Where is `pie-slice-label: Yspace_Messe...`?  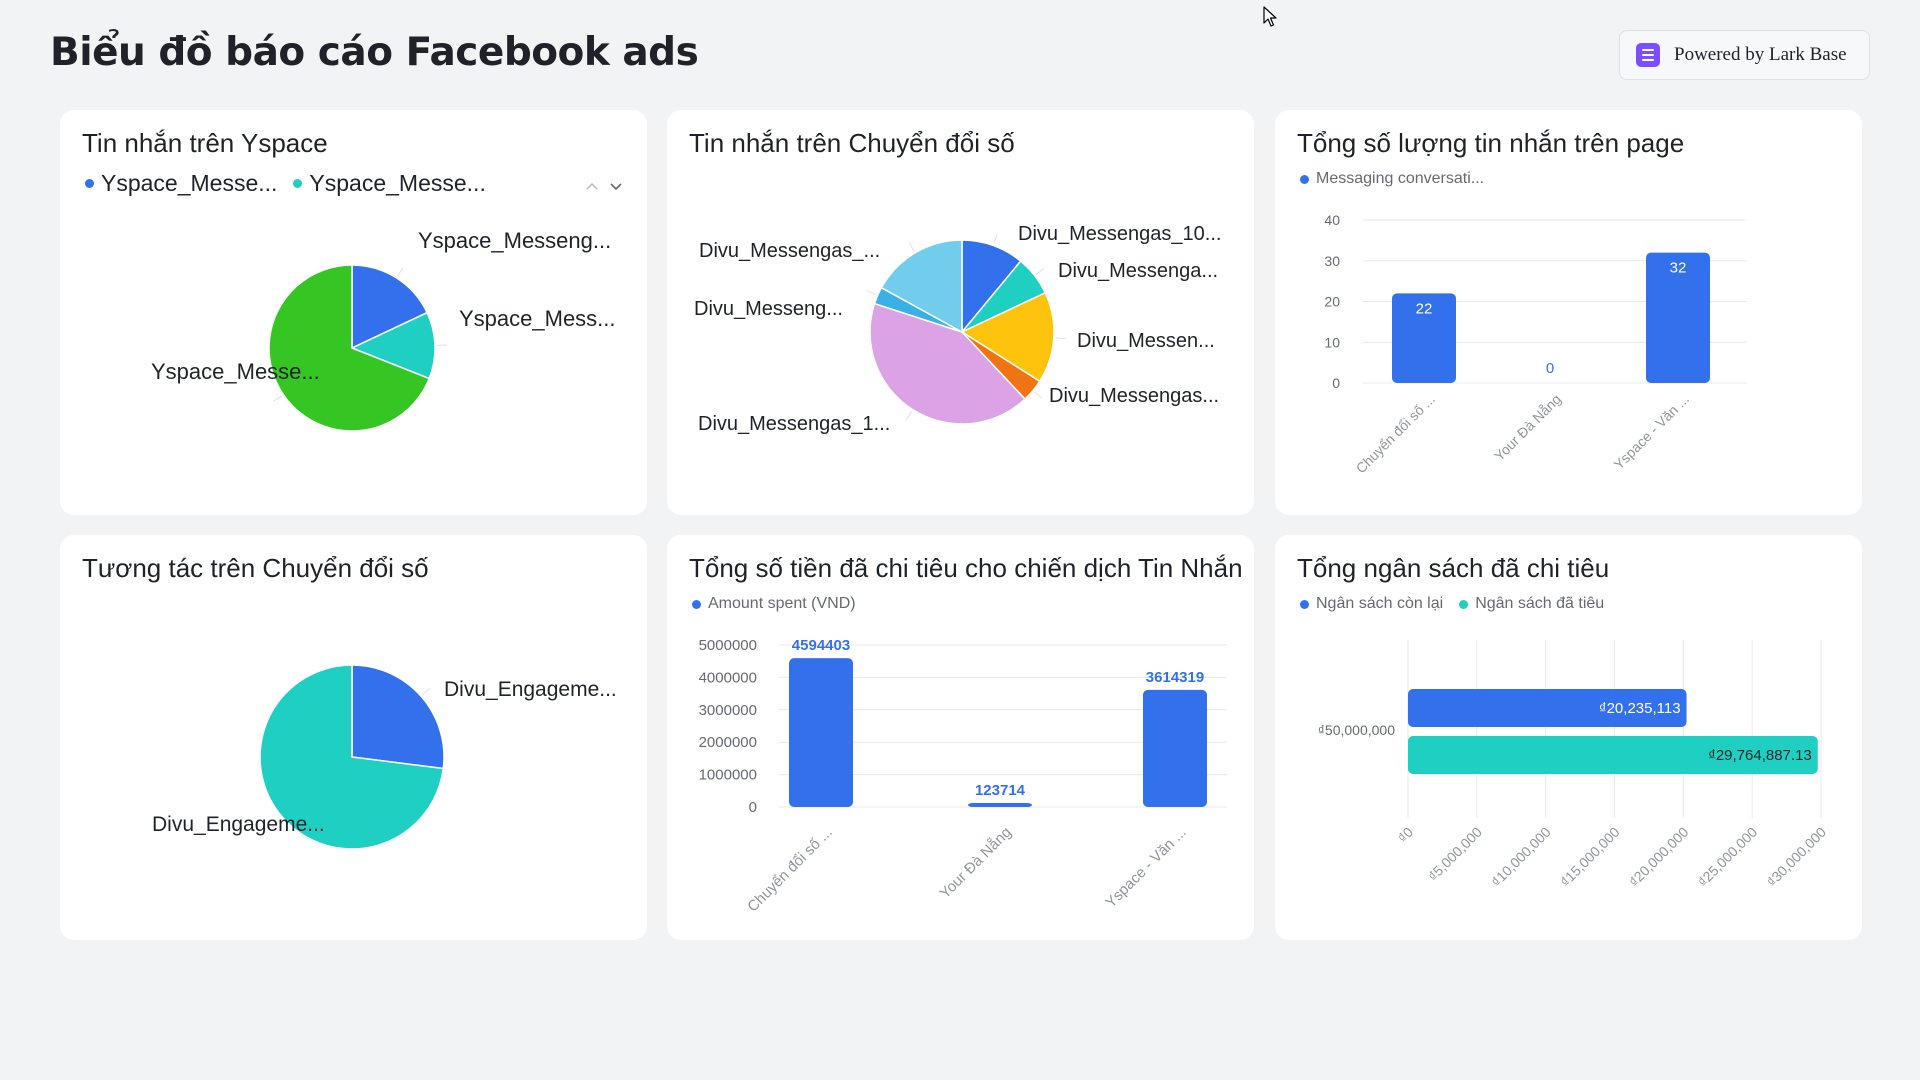
pie-slice-label: Yspace_Messe... is located at coordinates (235, 371).